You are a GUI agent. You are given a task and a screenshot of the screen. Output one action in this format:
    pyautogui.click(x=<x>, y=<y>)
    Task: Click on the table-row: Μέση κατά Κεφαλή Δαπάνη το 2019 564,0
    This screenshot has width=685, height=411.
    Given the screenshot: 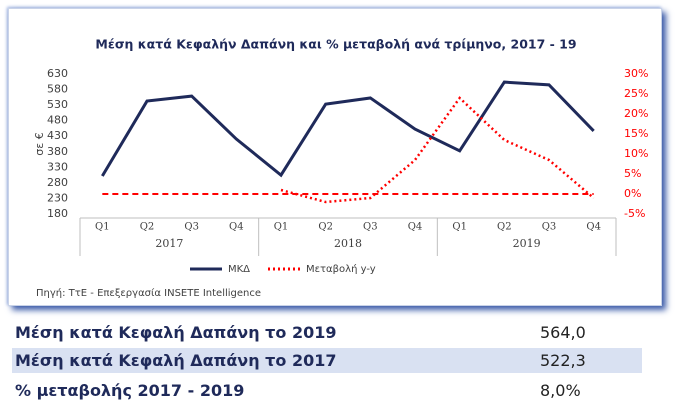 What is the action you would take?
    pyautogui.click(x=327, y=332)
    